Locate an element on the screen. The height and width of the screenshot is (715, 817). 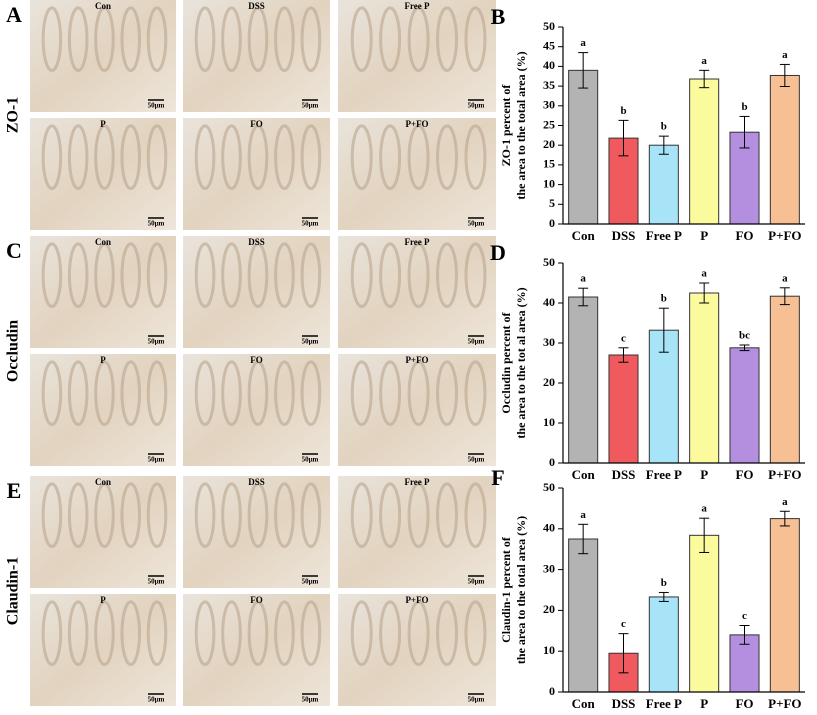
image-label: P+FO is located at coordinates (416, 360).